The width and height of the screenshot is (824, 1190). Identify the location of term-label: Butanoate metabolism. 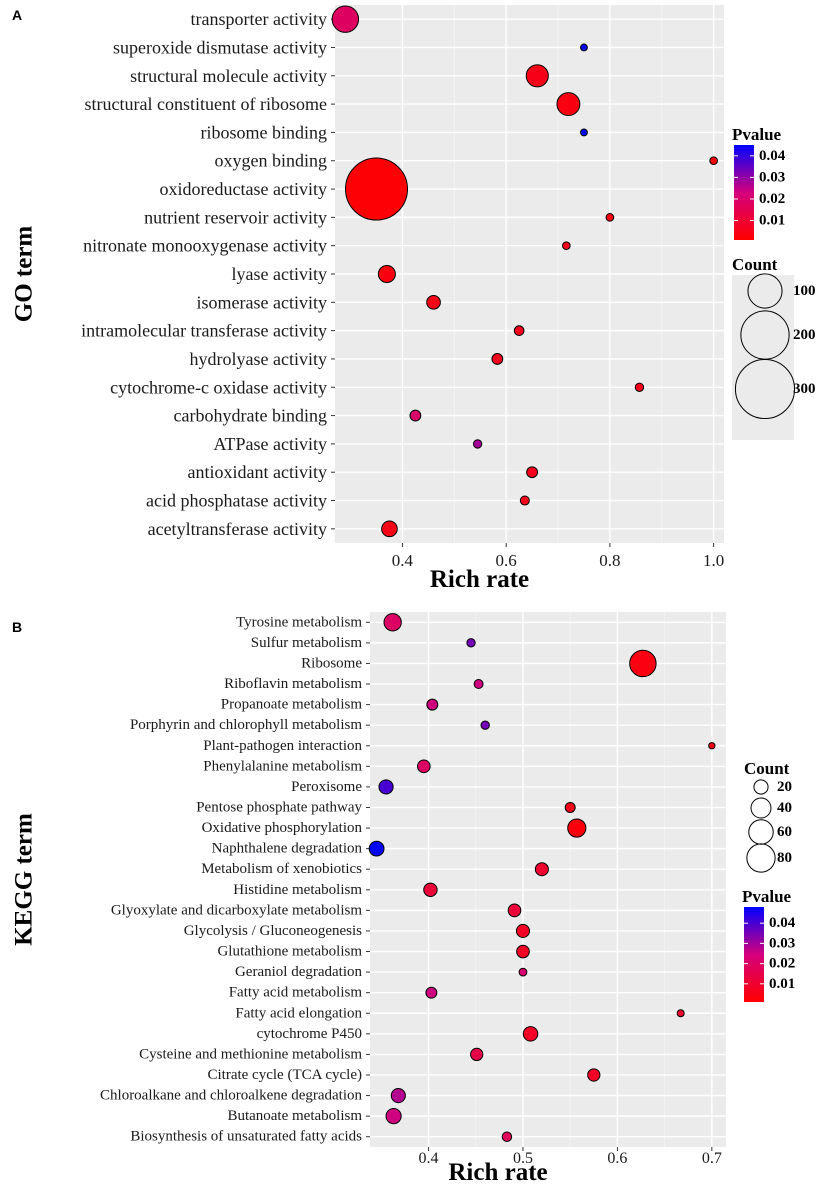
(294, 1116).